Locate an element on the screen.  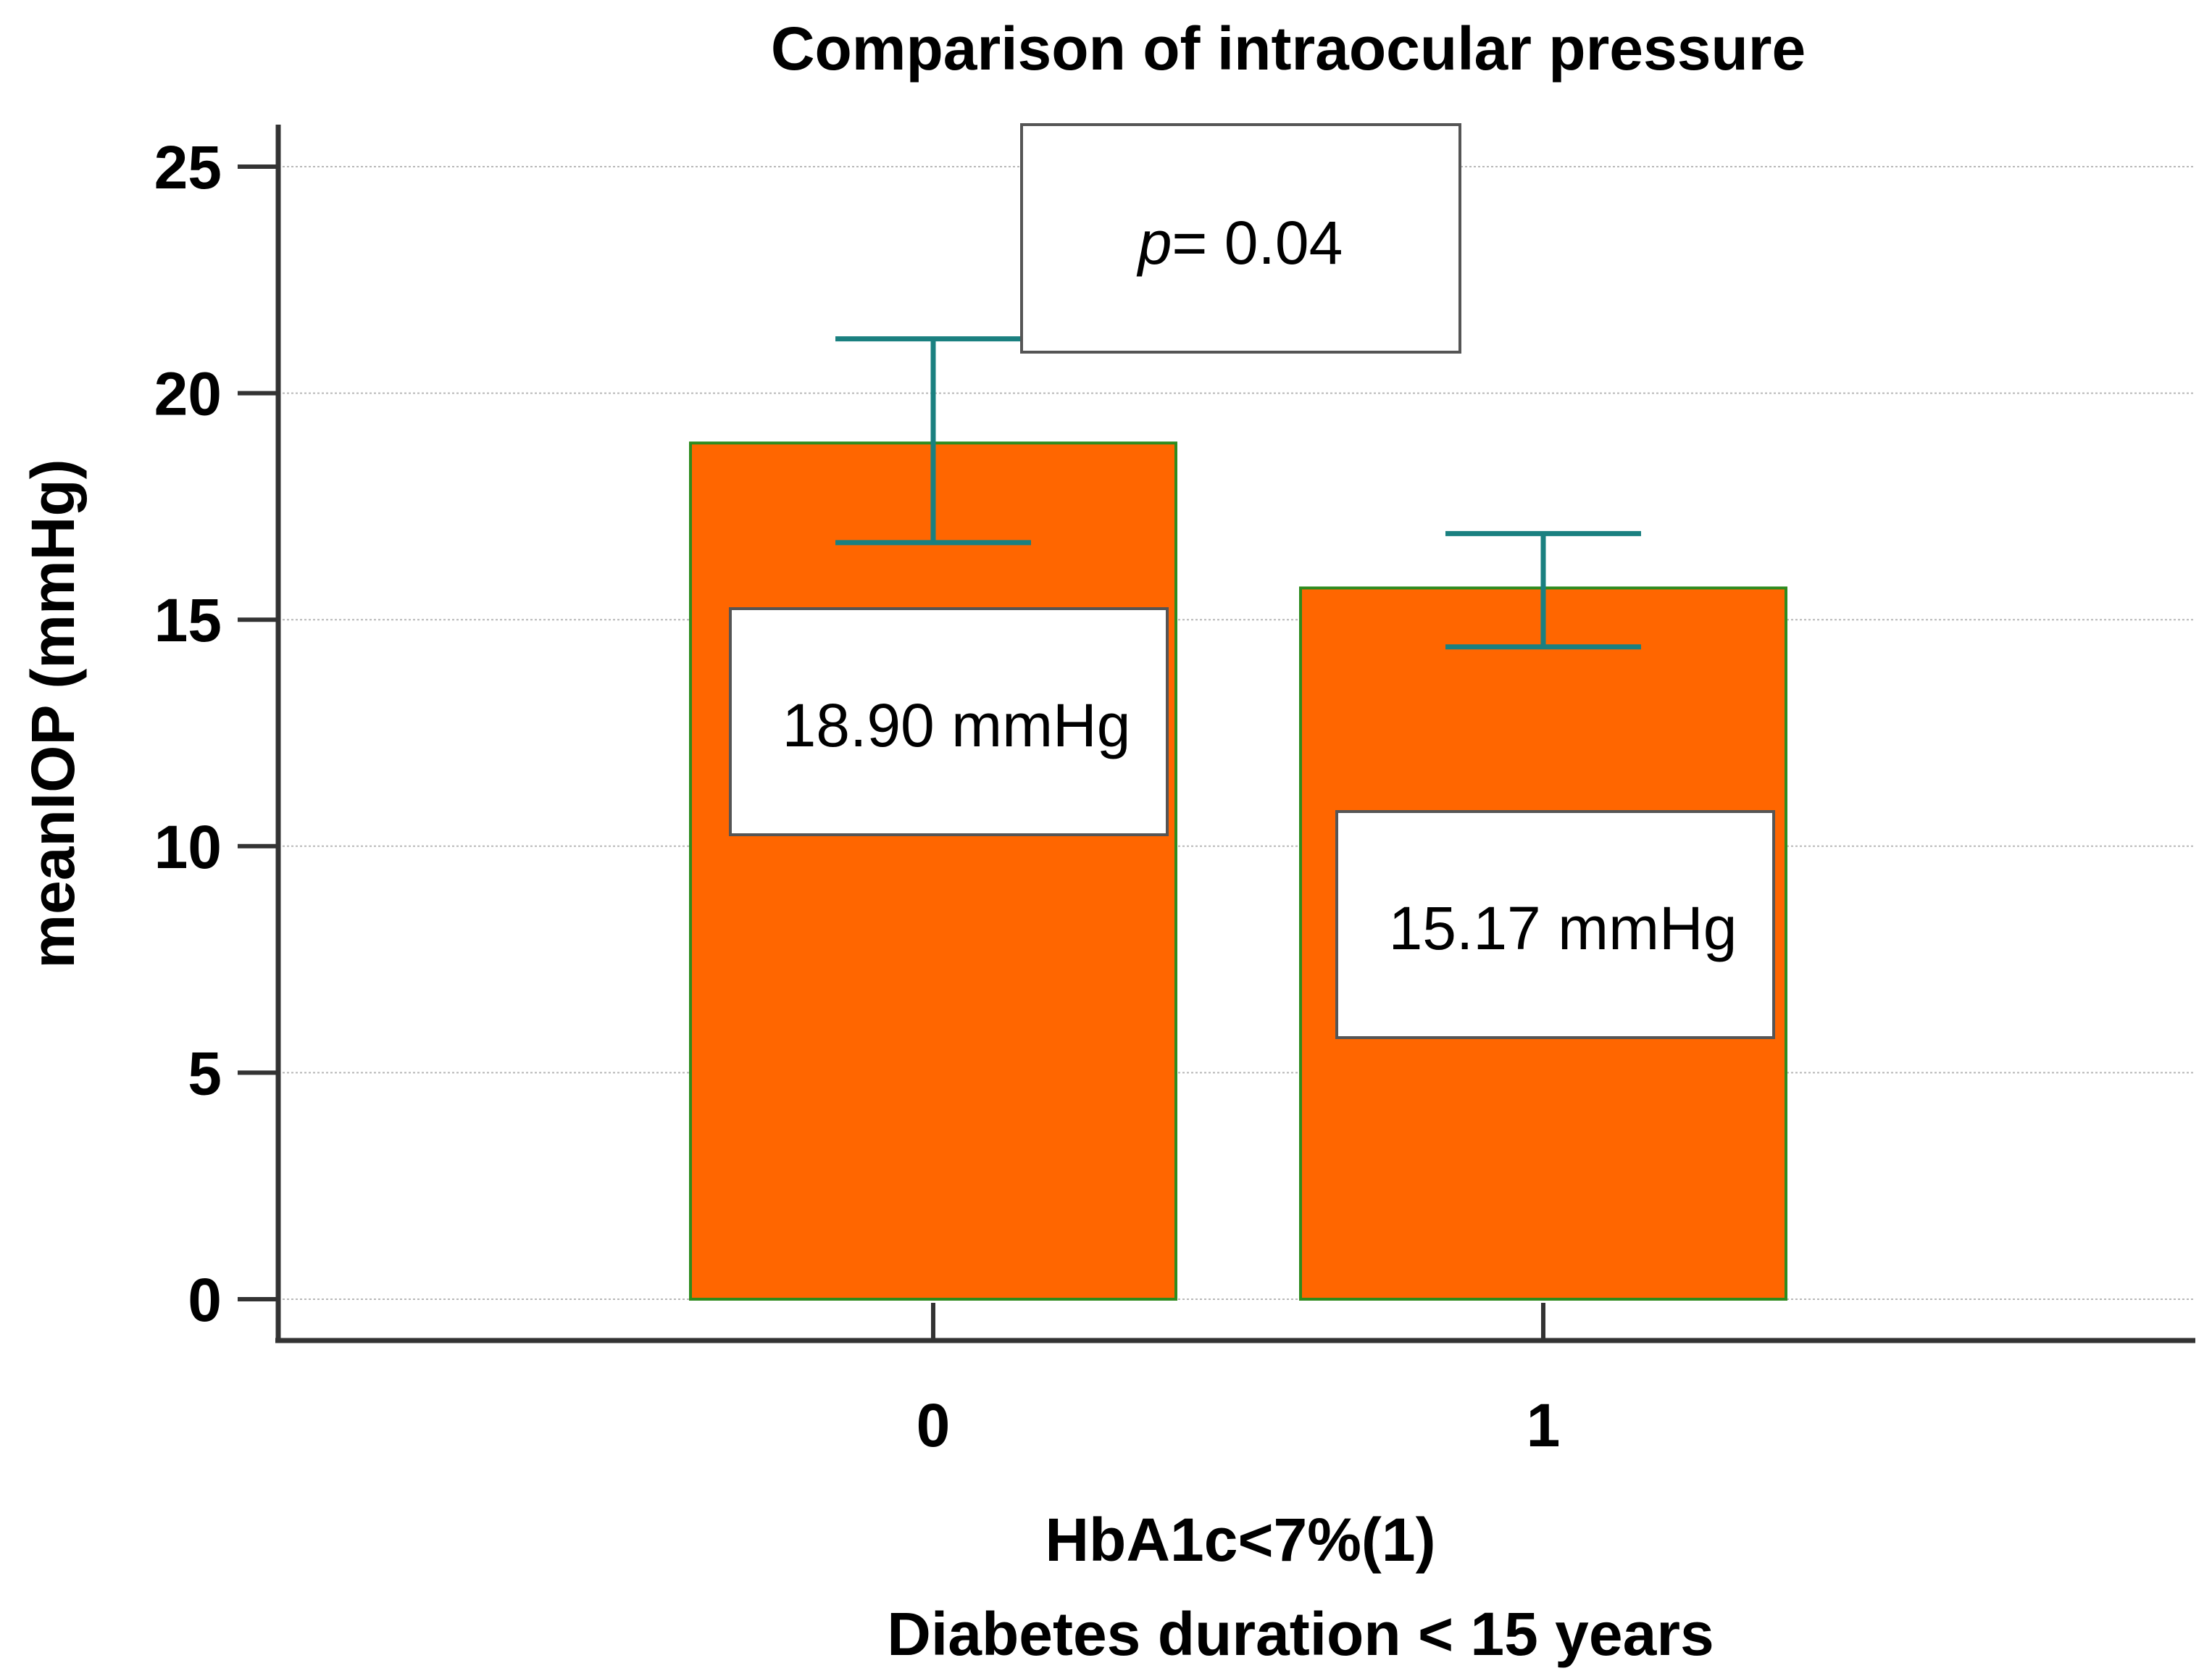
p-value-annotation: p= 0.04 is located at coordinates (1240, 238).